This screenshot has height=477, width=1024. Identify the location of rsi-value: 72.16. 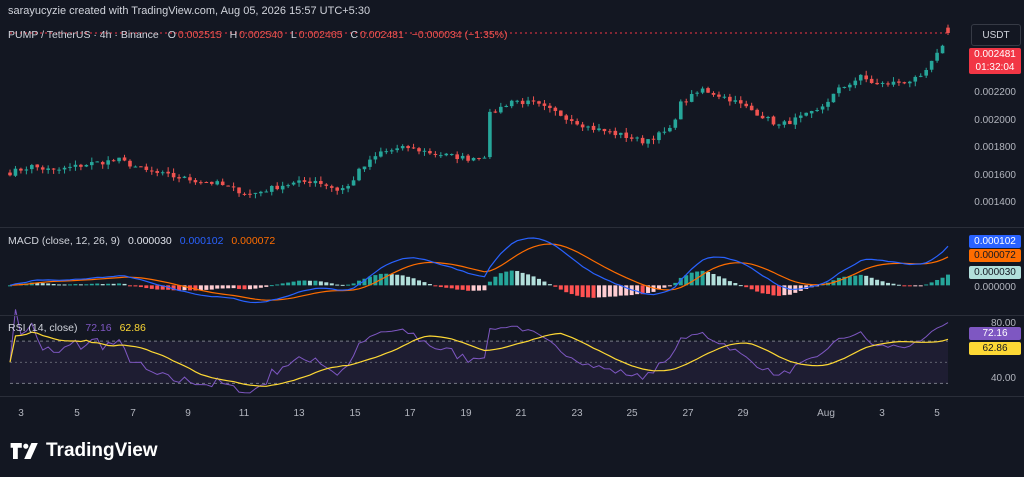
(98, 328).